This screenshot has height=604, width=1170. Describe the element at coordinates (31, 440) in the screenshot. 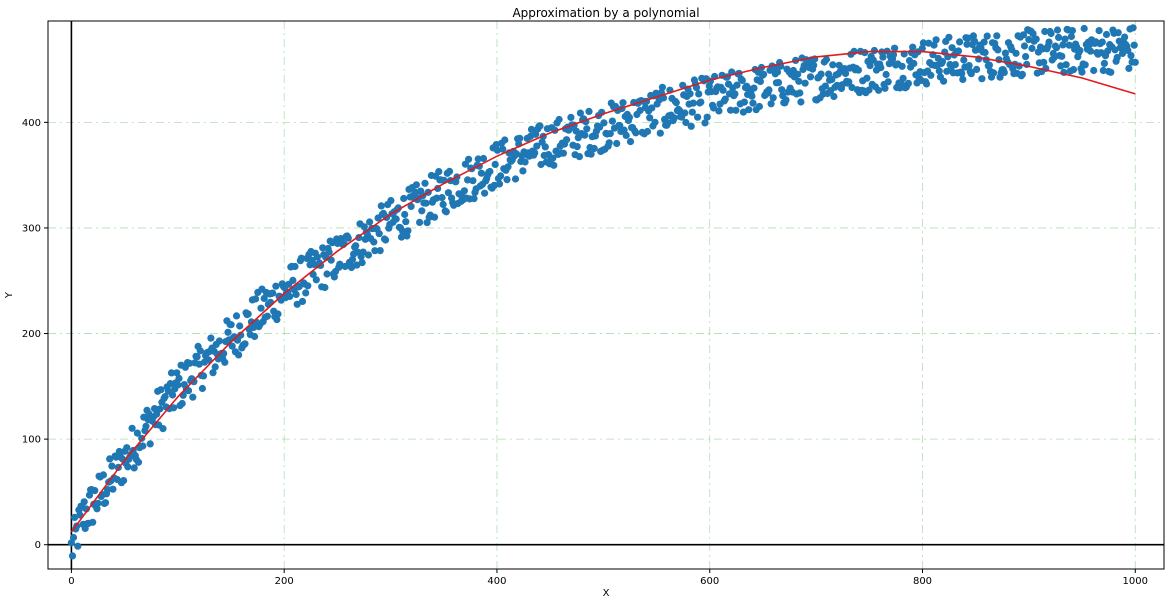

I see `y-tick-label: 100` at that location.